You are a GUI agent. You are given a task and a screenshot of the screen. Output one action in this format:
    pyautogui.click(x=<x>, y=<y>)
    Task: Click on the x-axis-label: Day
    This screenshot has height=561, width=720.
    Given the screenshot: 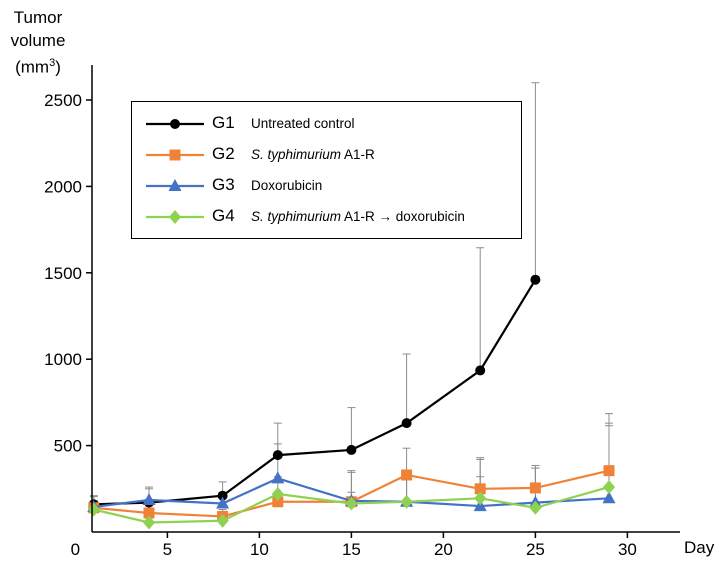 What is the action you would take?
    pyautogui.click(x=699, y=547)
    